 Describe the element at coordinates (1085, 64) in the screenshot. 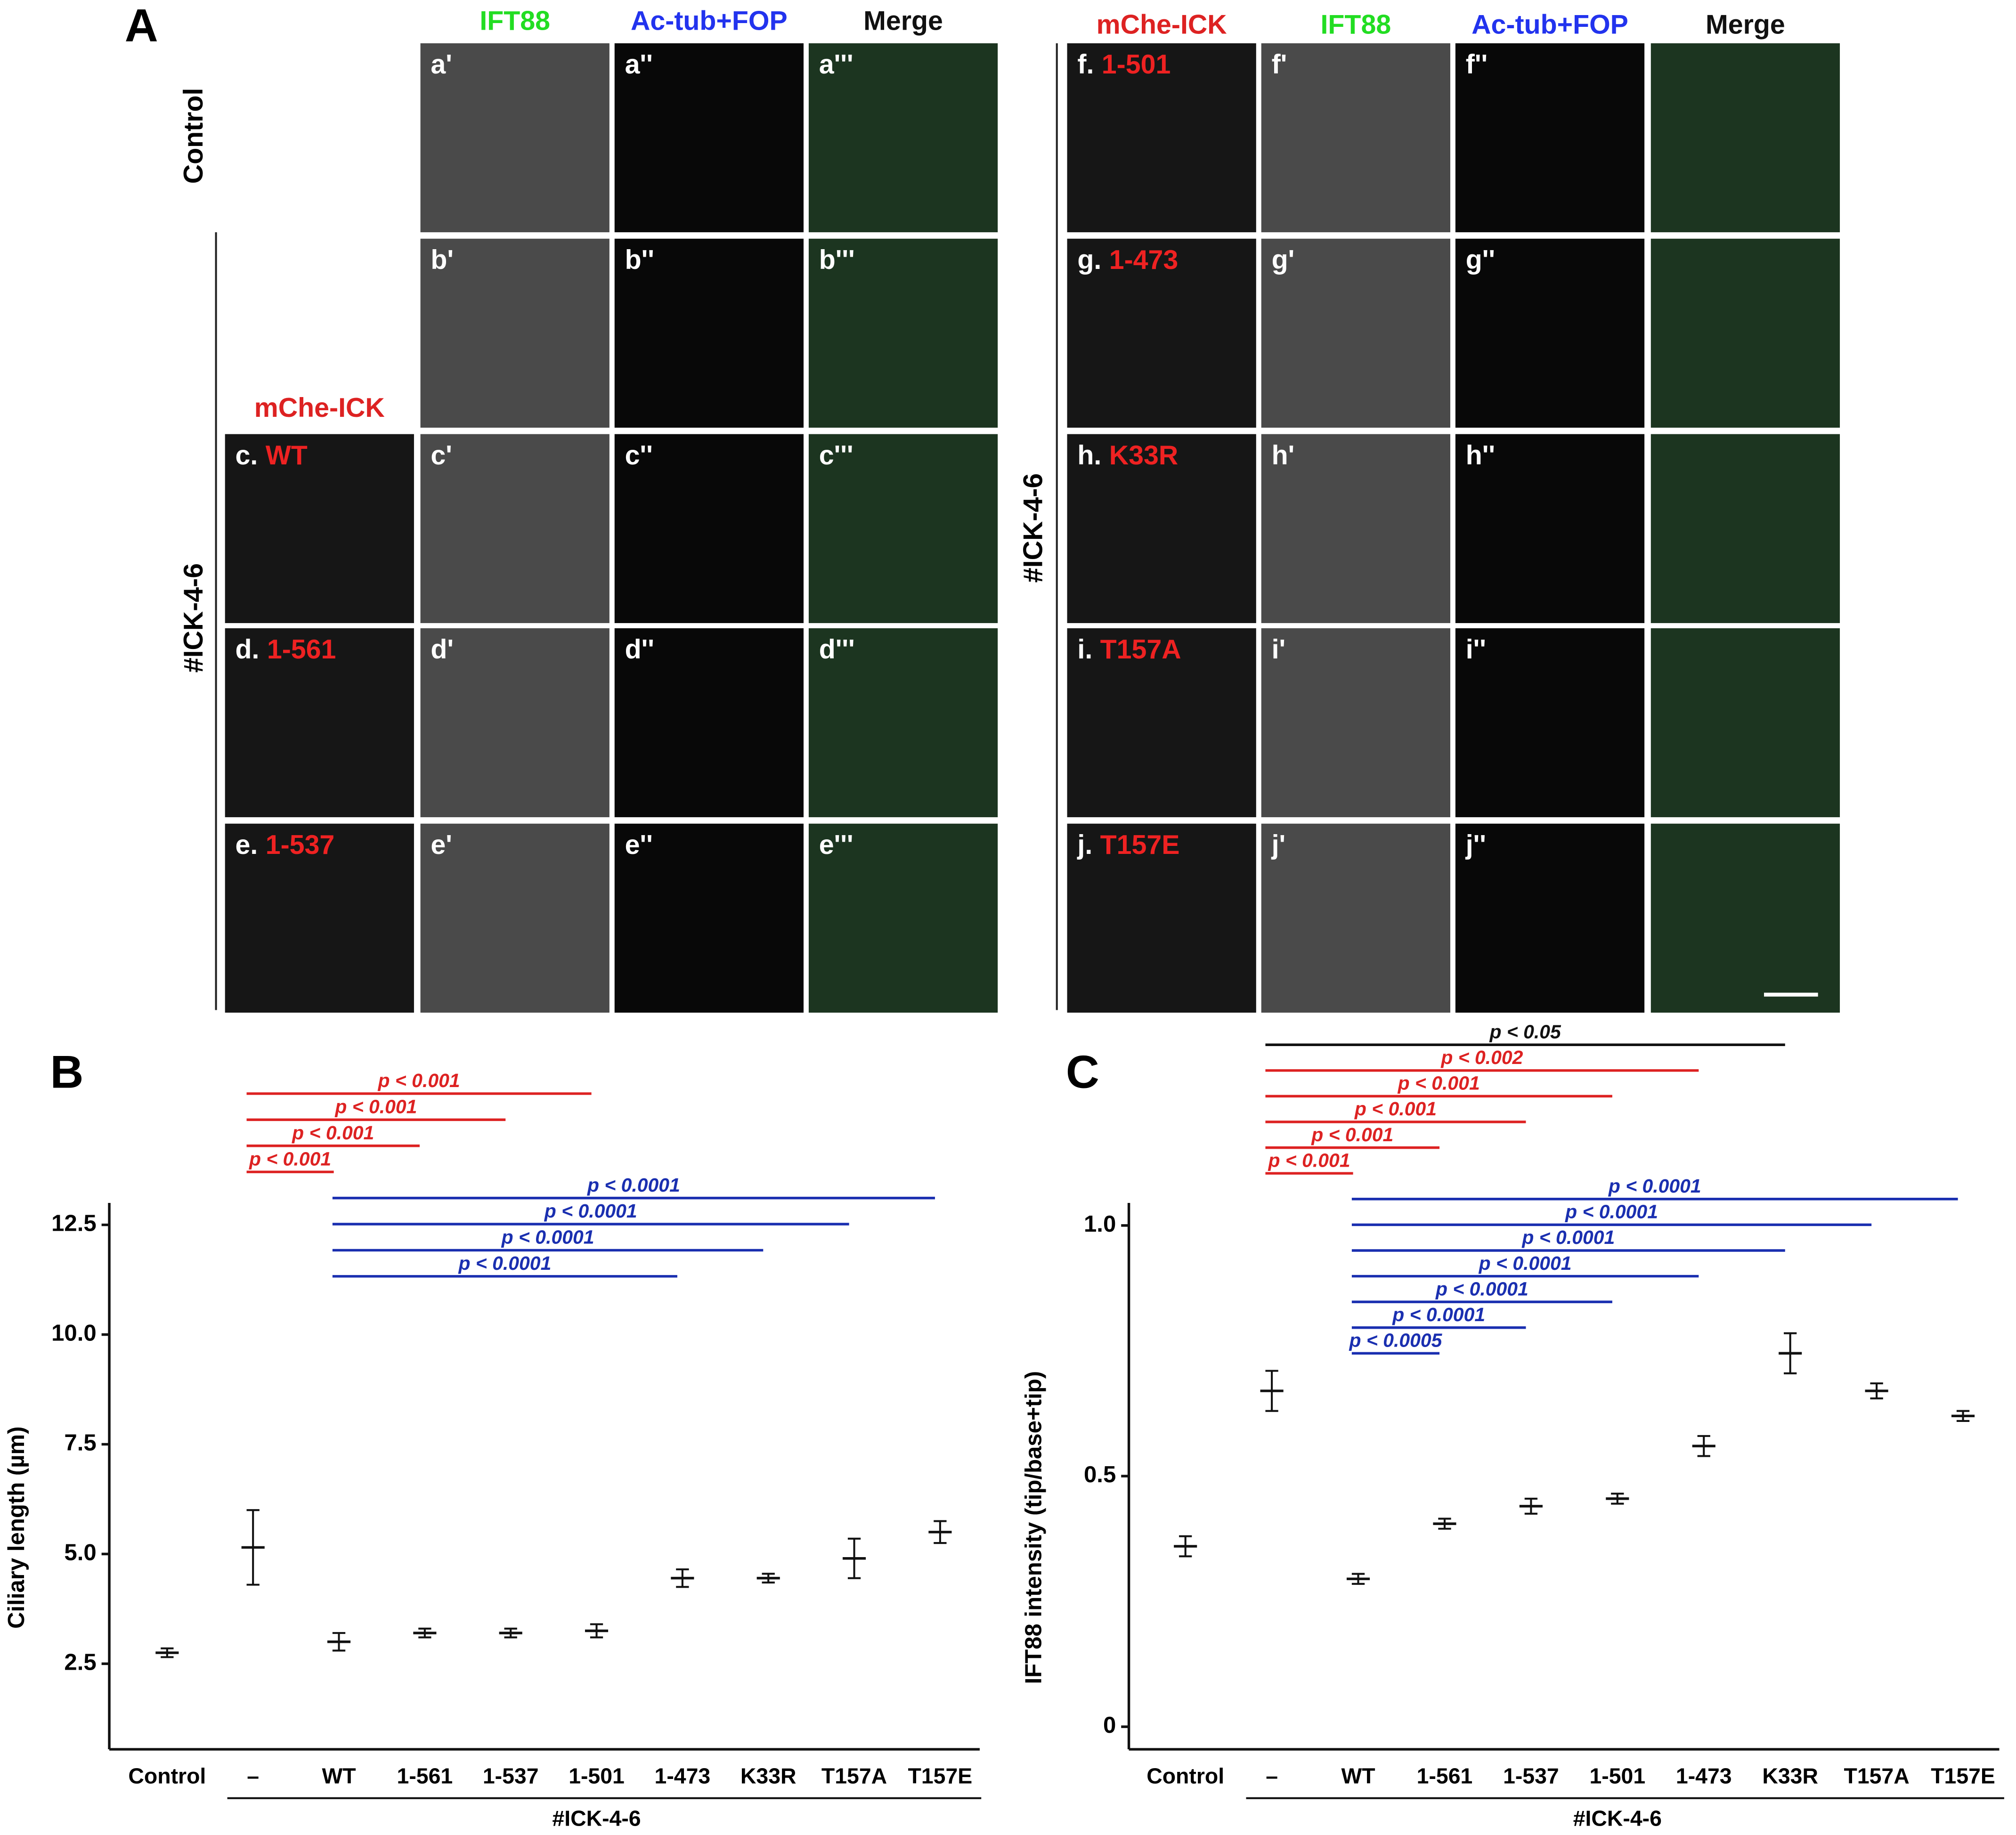

I see `construct-prefix: f.` at that location.